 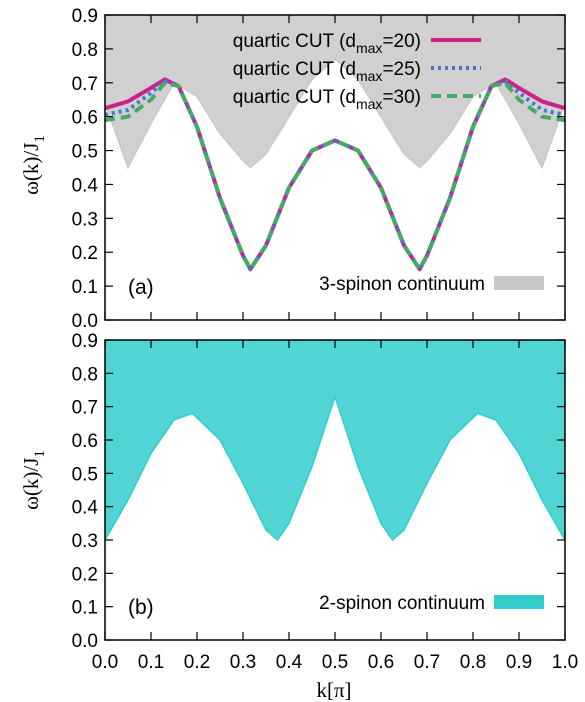 I want to click on b-ytick-label: 0.8, so click(x=85, y=374).